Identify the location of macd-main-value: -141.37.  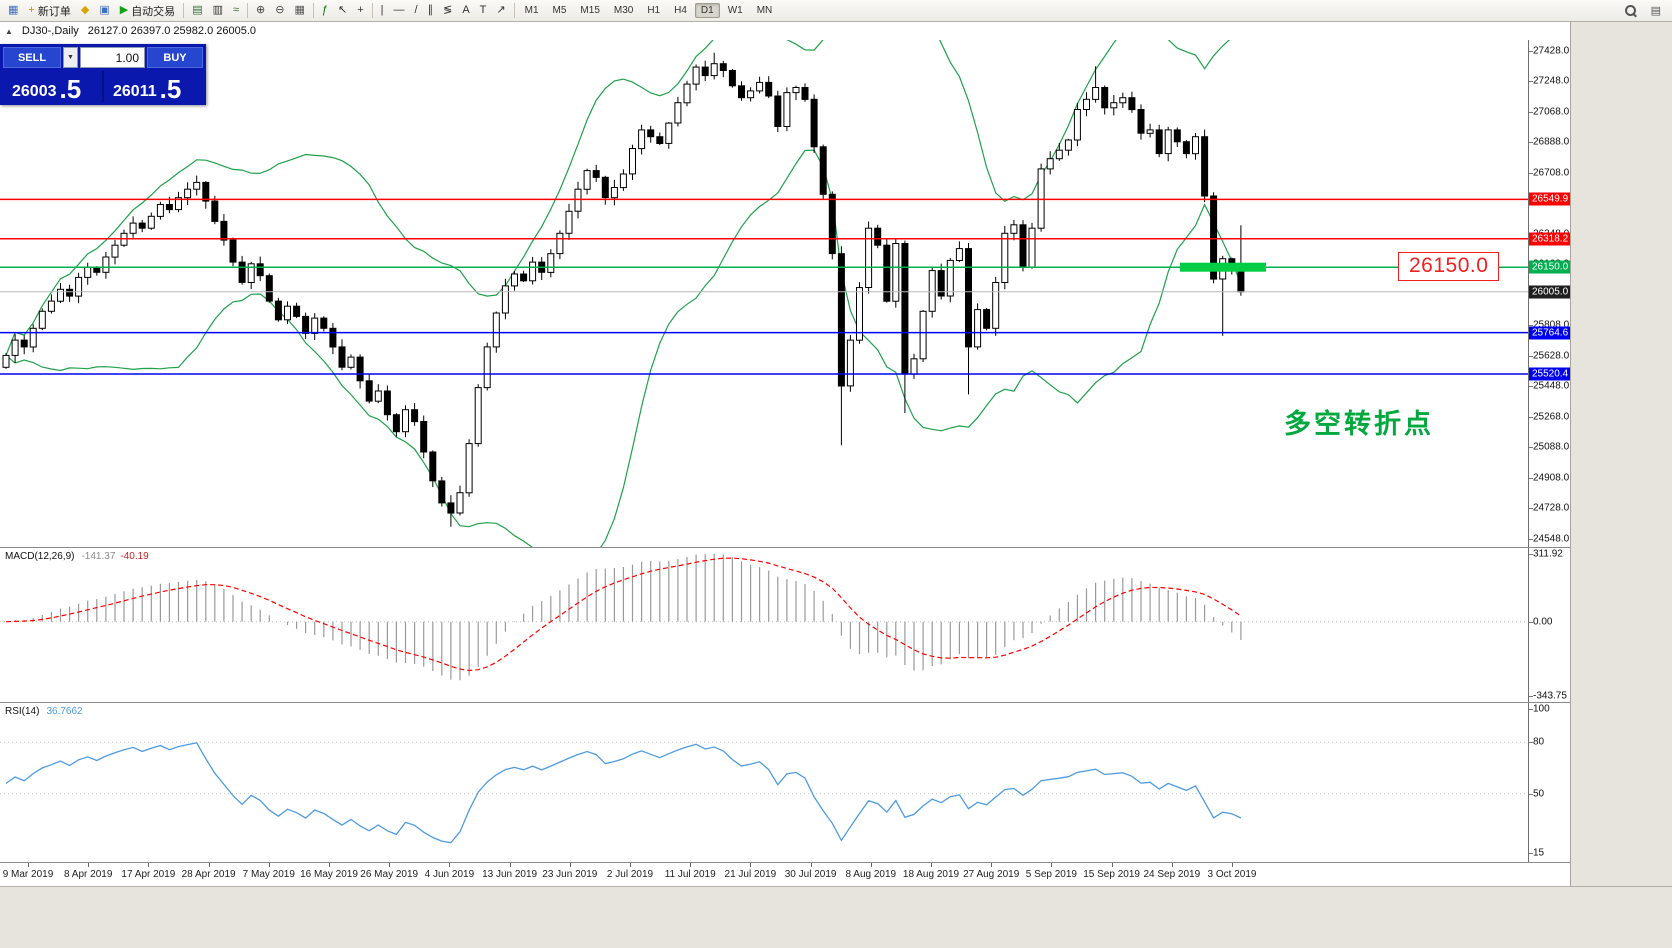
(98, 556).